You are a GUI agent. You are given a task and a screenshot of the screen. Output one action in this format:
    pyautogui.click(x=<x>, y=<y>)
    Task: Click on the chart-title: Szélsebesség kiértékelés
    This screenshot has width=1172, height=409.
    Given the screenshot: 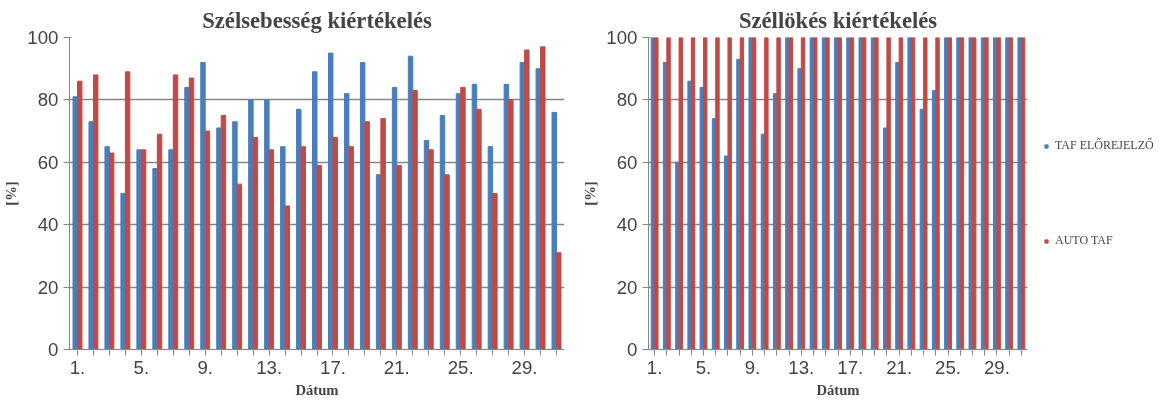 What is the action you would take?
    pyautogui.click(x=317, y=20)
    